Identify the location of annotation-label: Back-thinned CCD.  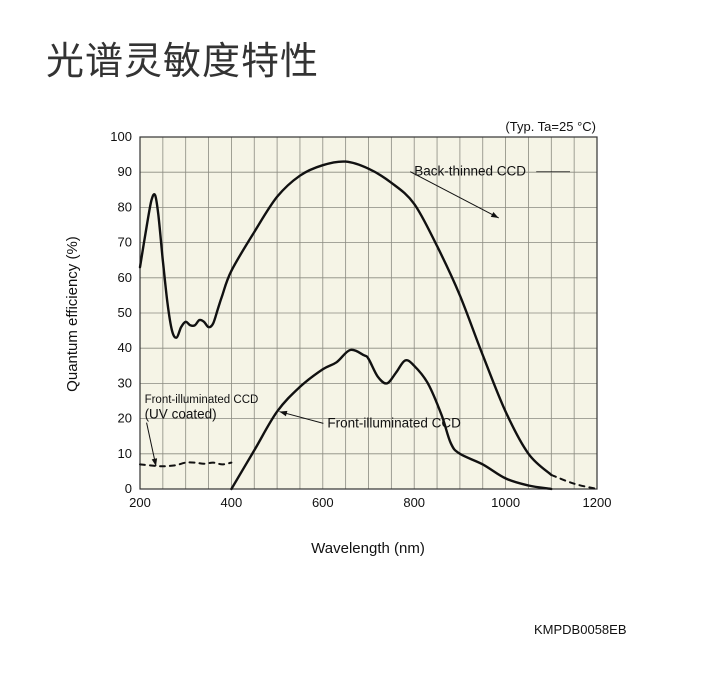
(470, 171).